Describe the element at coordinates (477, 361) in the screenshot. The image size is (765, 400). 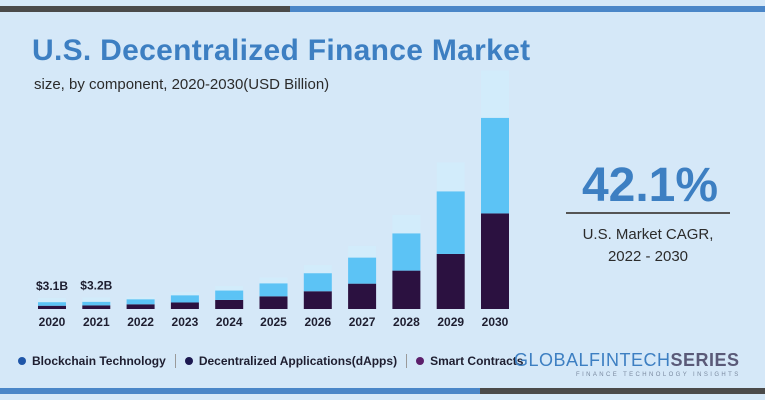
I see `legend-label-smart-contracts: Smart Contracts` at that location.